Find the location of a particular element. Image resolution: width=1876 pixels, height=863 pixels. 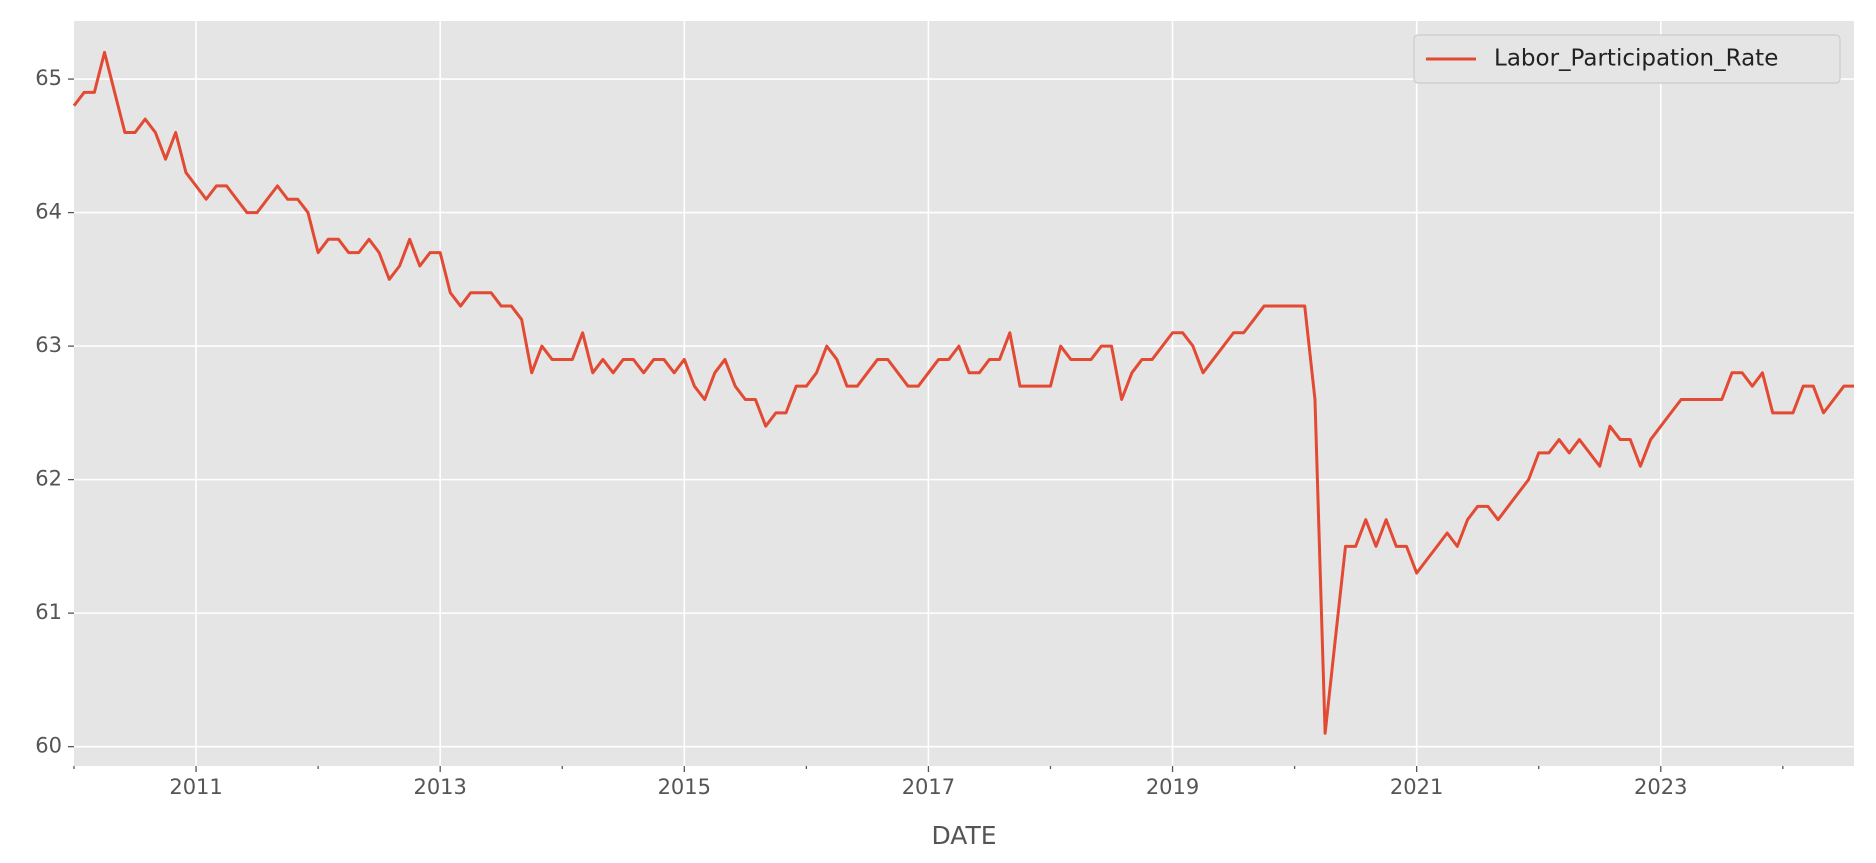

legend: Labor_Participation_Rate is located at coordinates (1627, 59).